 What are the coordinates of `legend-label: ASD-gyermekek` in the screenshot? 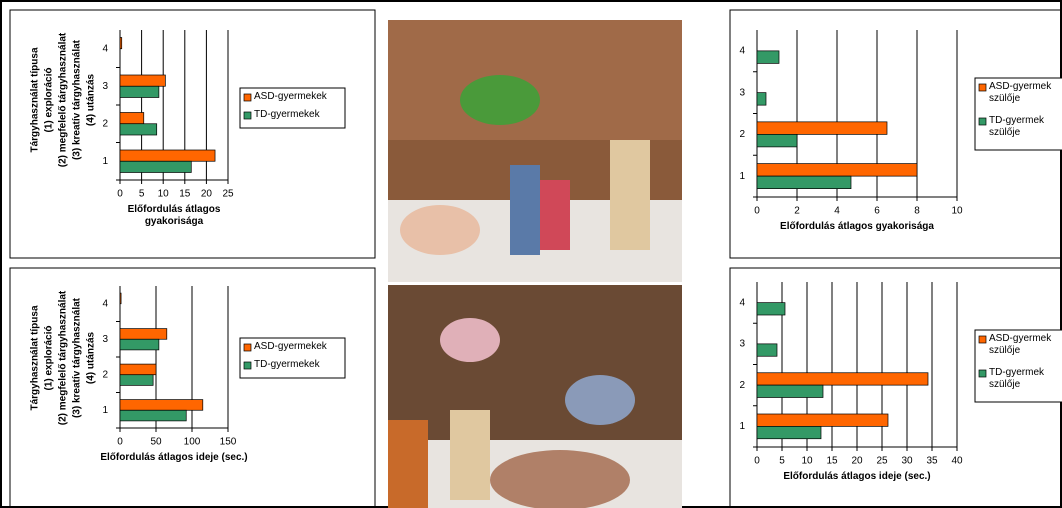 It's located at (290, 346).